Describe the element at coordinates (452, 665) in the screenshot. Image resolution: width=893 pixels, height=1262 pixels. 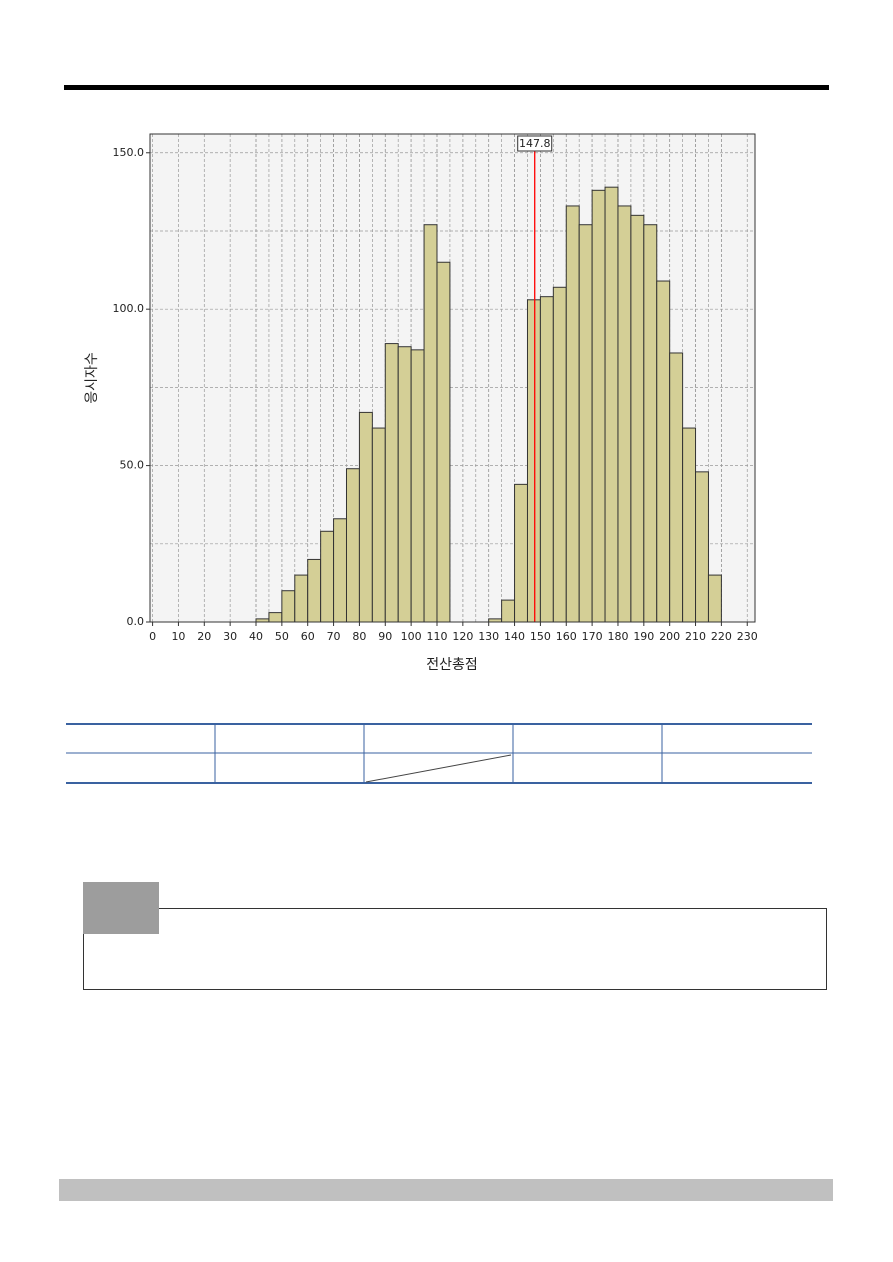
I see `x-axis-label: 전산총점` at that location.